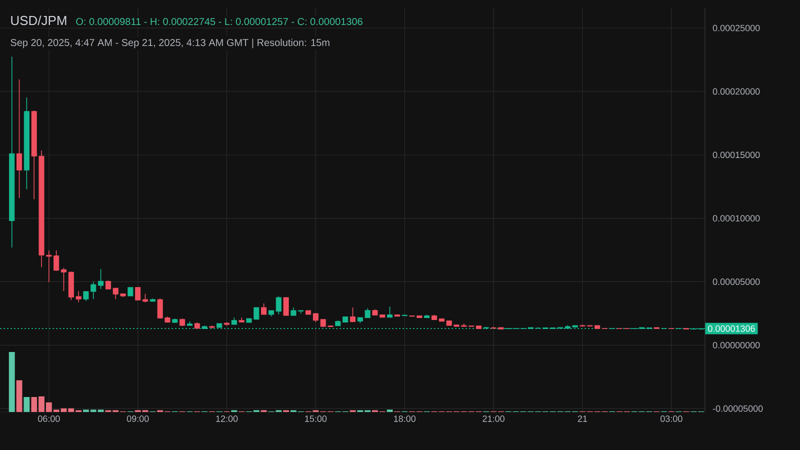 This screenshot has width=800, height=450. Describe the element at coordinates (49, 419) in the screenshot. I see `x-tick-label: 06:00` at that location.